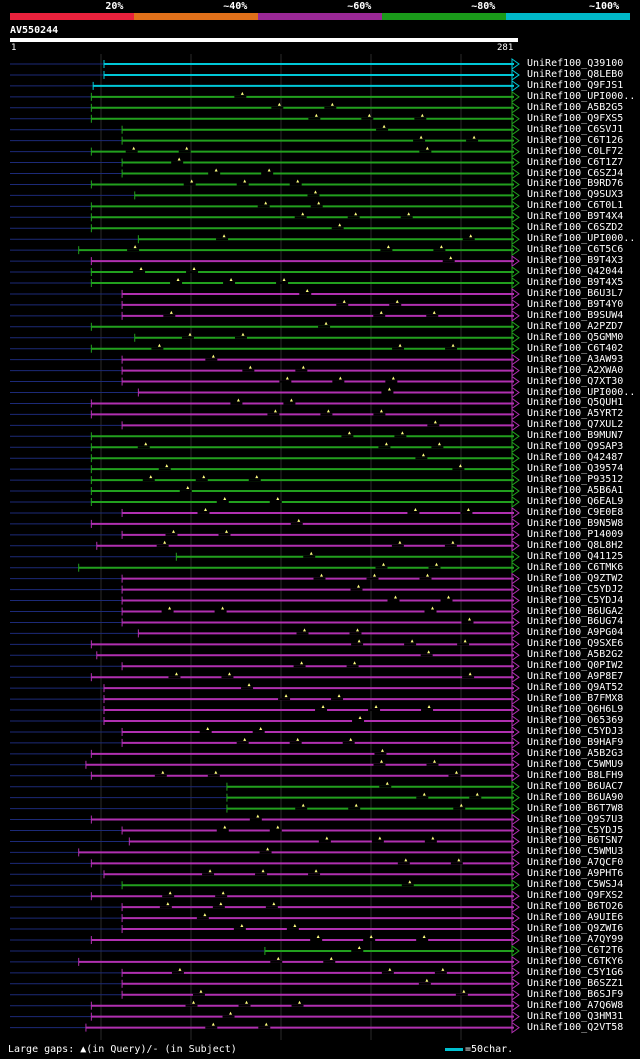  Describe the element at coordinates (575, 950) in the screenshot. I see `hit-label: UniRef100_C6T2T6` at that location.